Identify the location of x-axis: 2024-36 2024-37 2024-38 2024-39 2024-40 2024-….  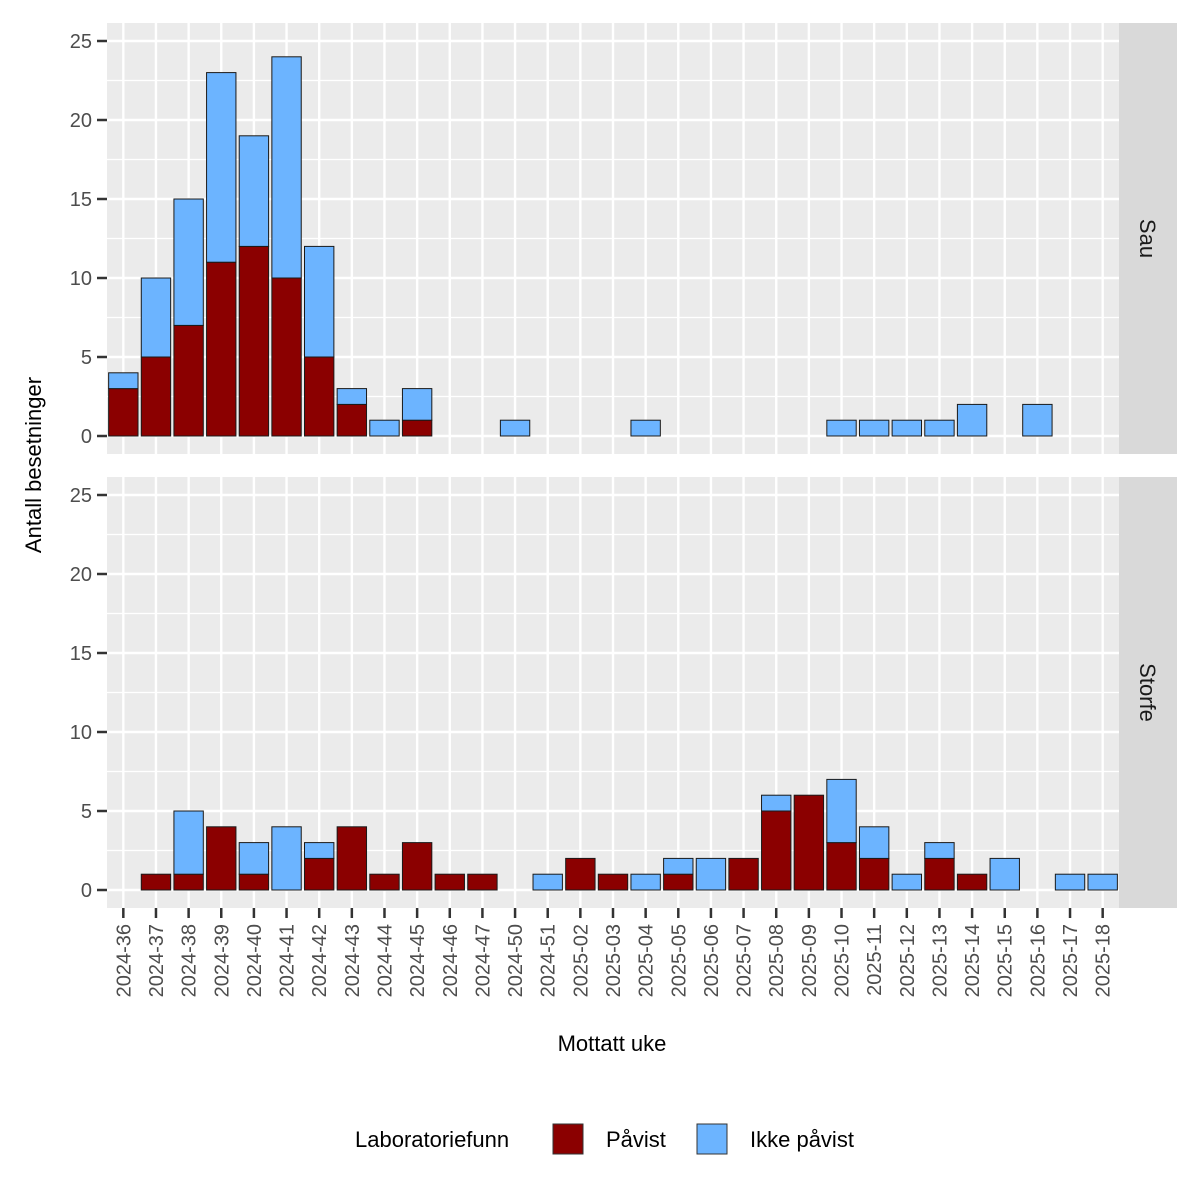
(614, 952).